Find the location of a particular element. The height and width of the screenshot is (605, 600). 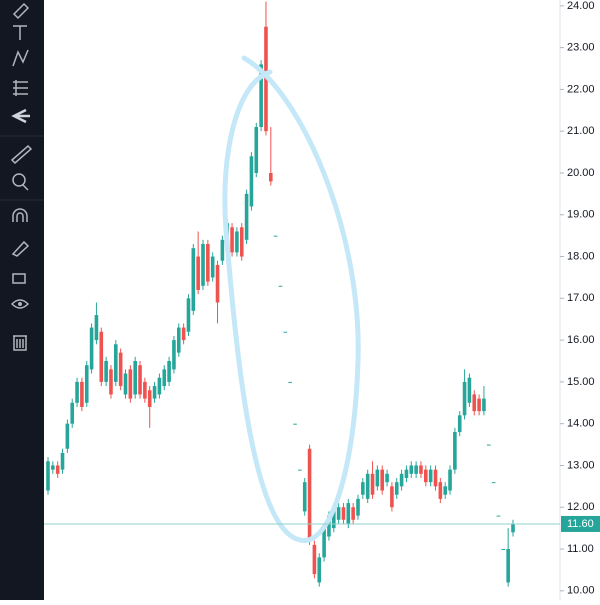

magnet-tool is located at coordinates (20, 215).